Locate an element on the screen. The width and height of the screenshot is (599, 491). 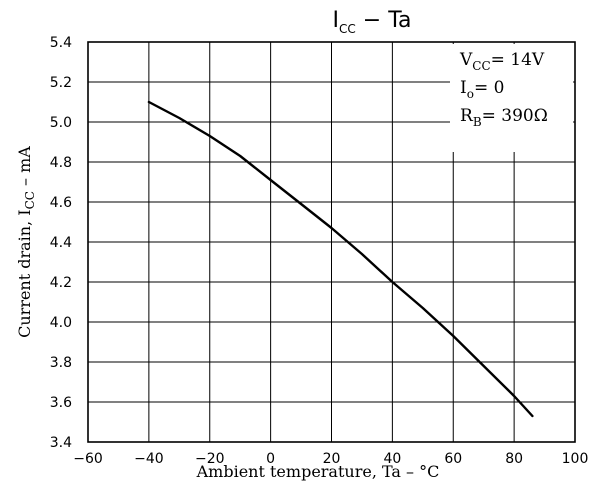
x-tick-label: 80 is located at coordinates (514, 459).